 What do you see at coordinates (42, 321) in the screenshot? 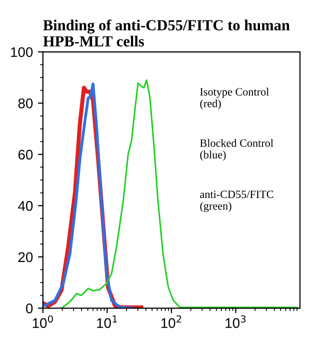
I see `x-tick-label: 10$^{0}$` at bounding box center [42, 321].